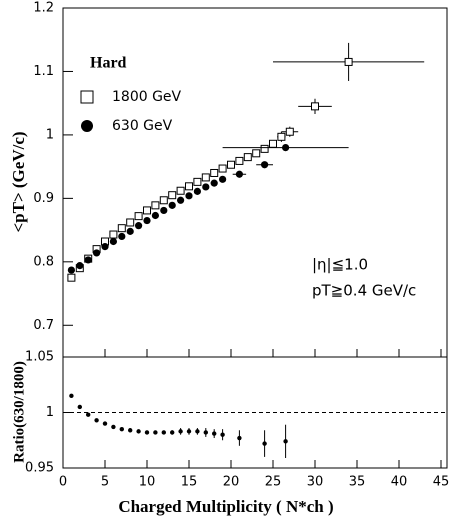  What do you see at coordinates (142, 126) in the screenshot?
I see `legend-label: 630 GeV` at bounding box center [142, 126].